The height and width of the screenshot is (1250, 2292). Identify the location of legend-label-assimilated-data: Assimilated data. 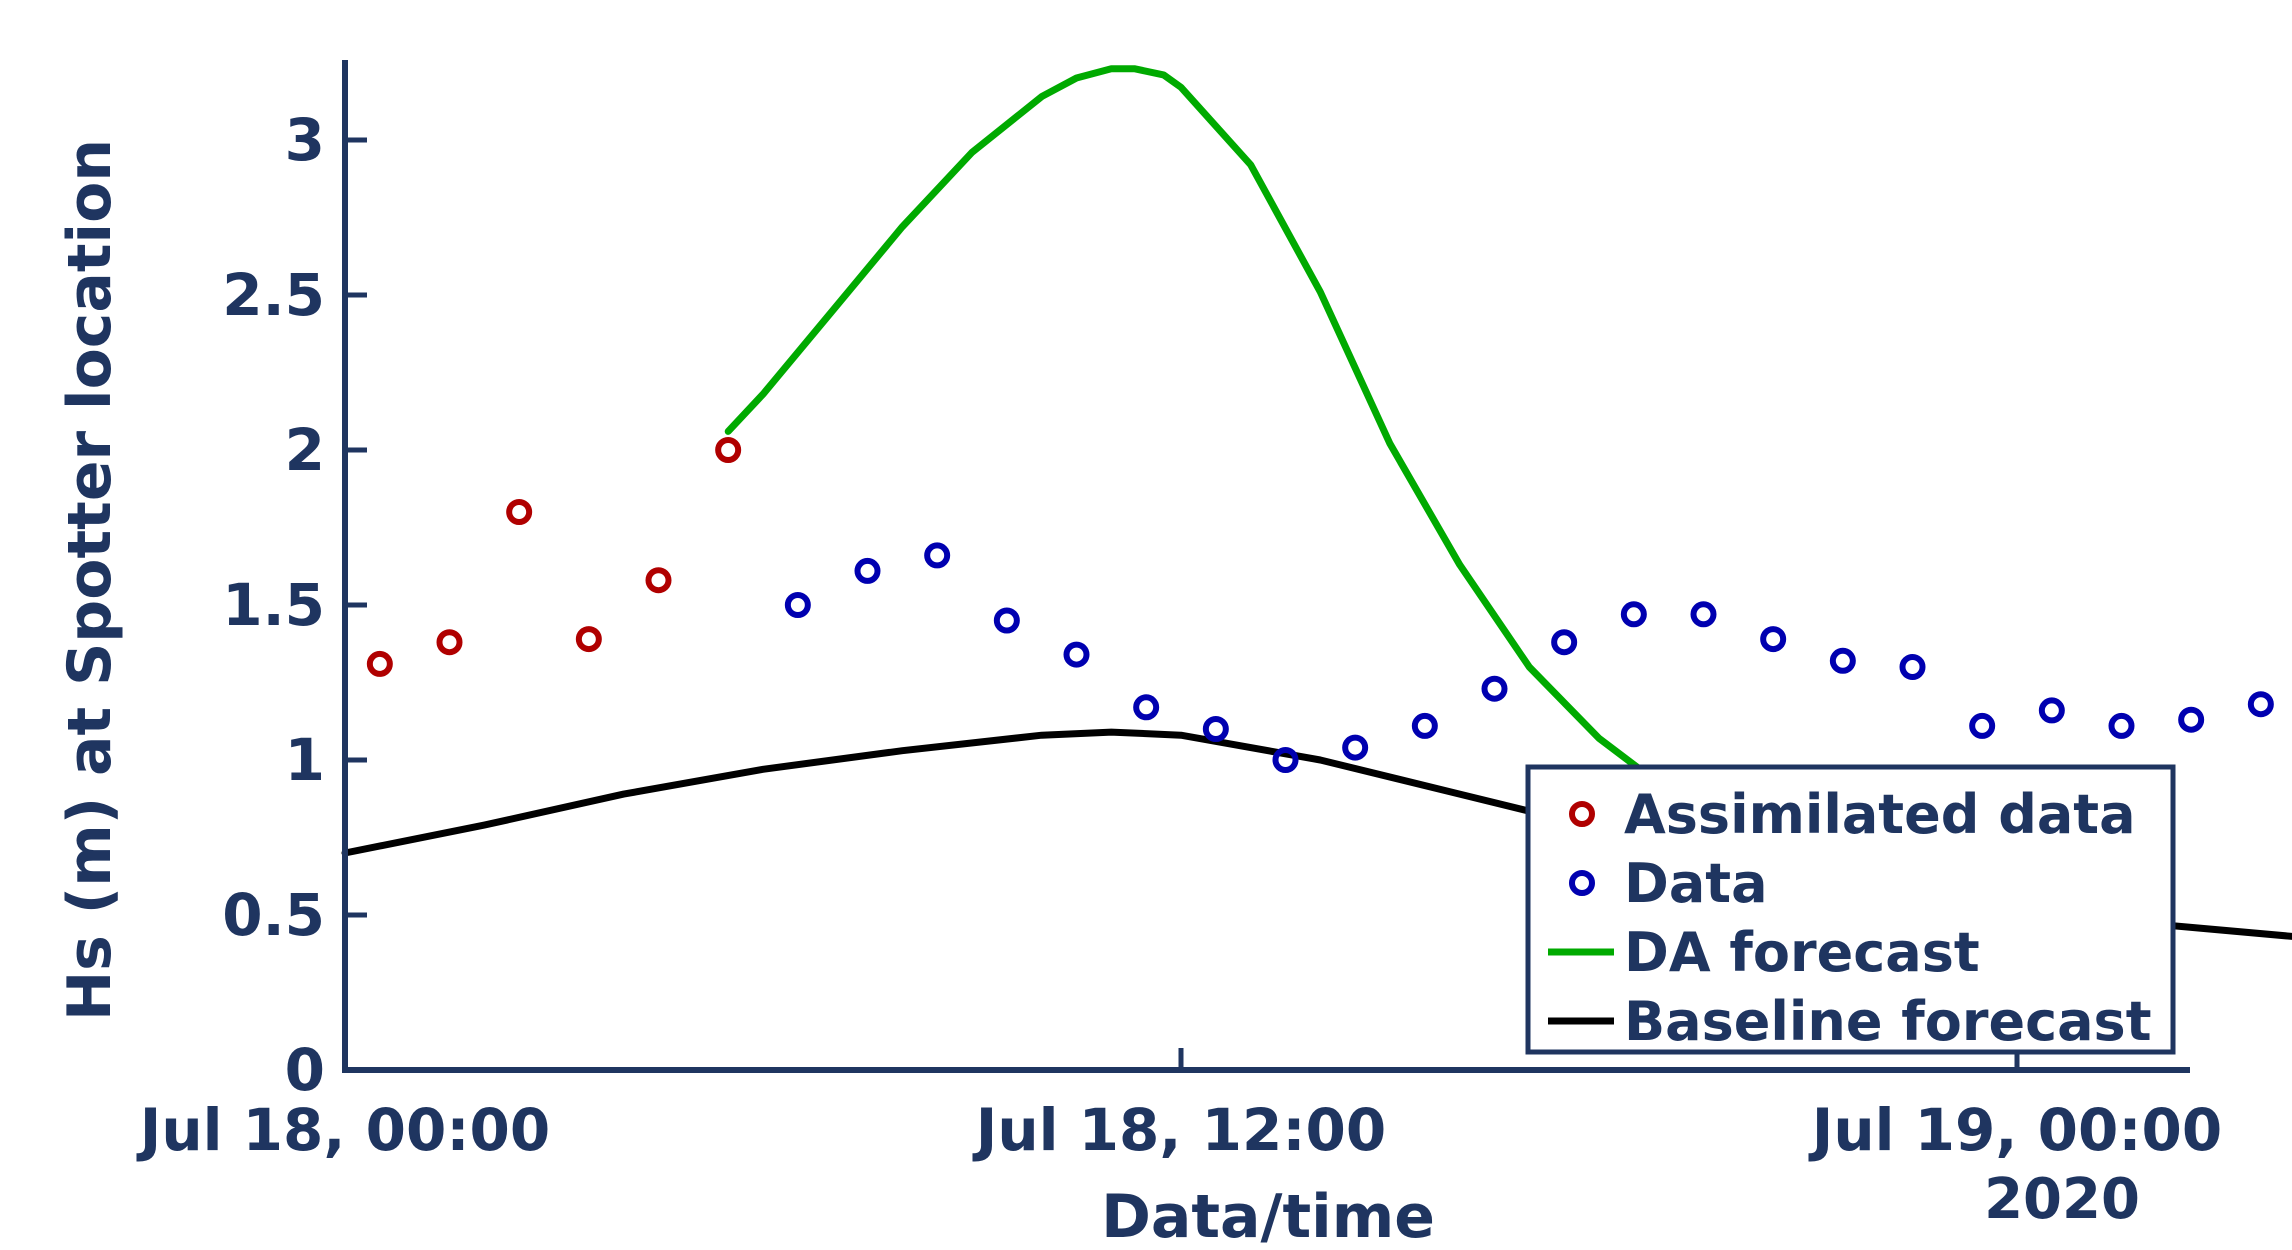
(1880, 814).